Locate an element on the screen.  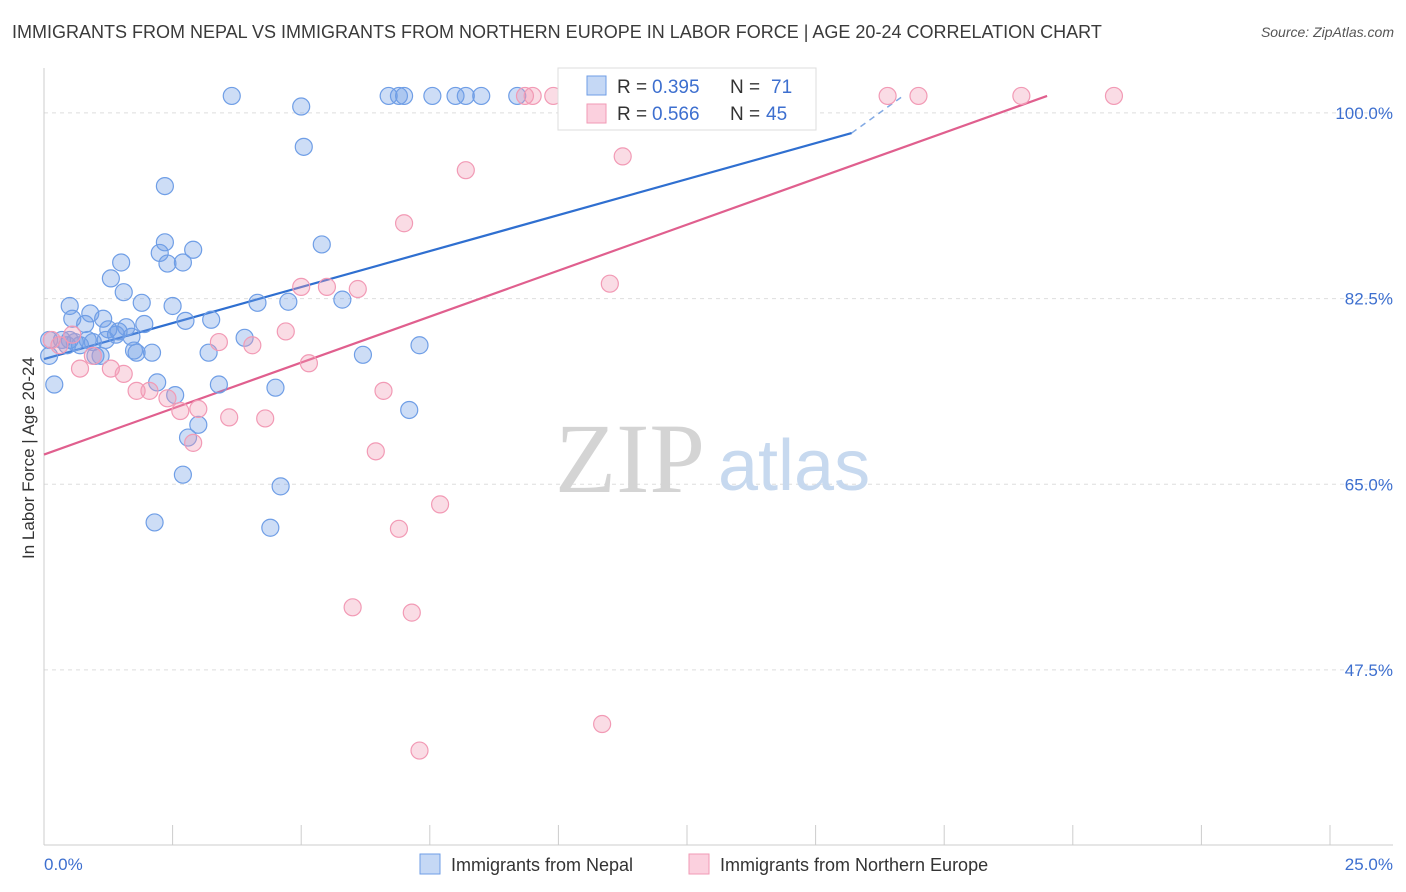
legend-swatch-nepal is located at coordinates (596, 85).